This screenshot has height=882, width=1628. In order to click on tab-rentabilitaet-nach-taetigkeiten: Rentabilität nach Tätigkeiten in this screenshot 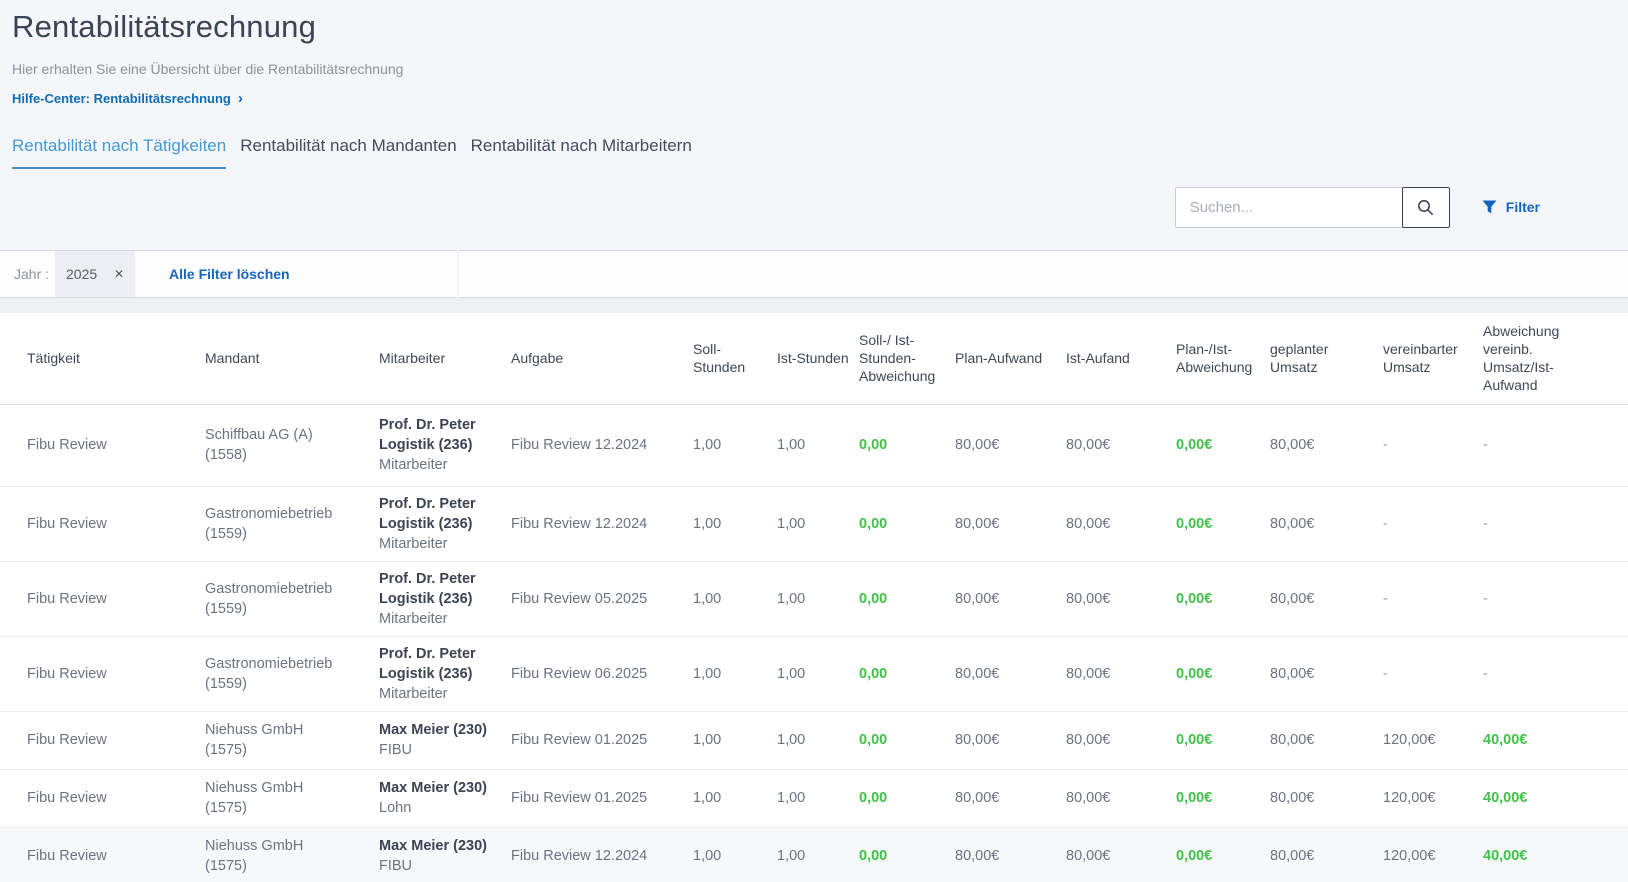, I will do `click(119, 152)`.